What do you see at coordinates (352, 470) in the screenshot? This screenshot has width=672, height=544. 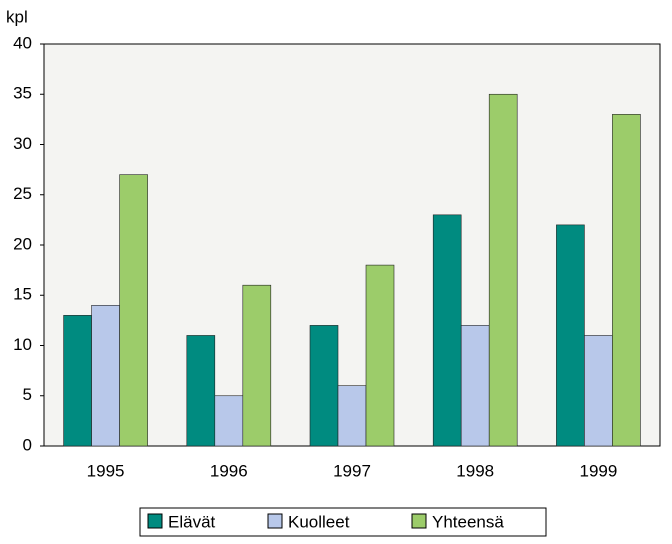 I see `x-tick-label: 1997` at bounding box center [352, 470].